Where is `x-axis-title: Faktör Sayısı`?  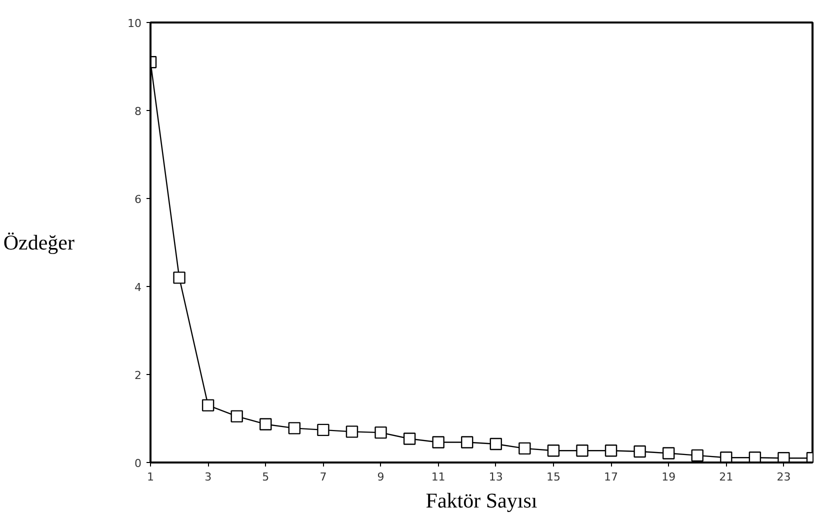 x-axis-title: Faktör Sayısı is located at coordinates (482, 500).